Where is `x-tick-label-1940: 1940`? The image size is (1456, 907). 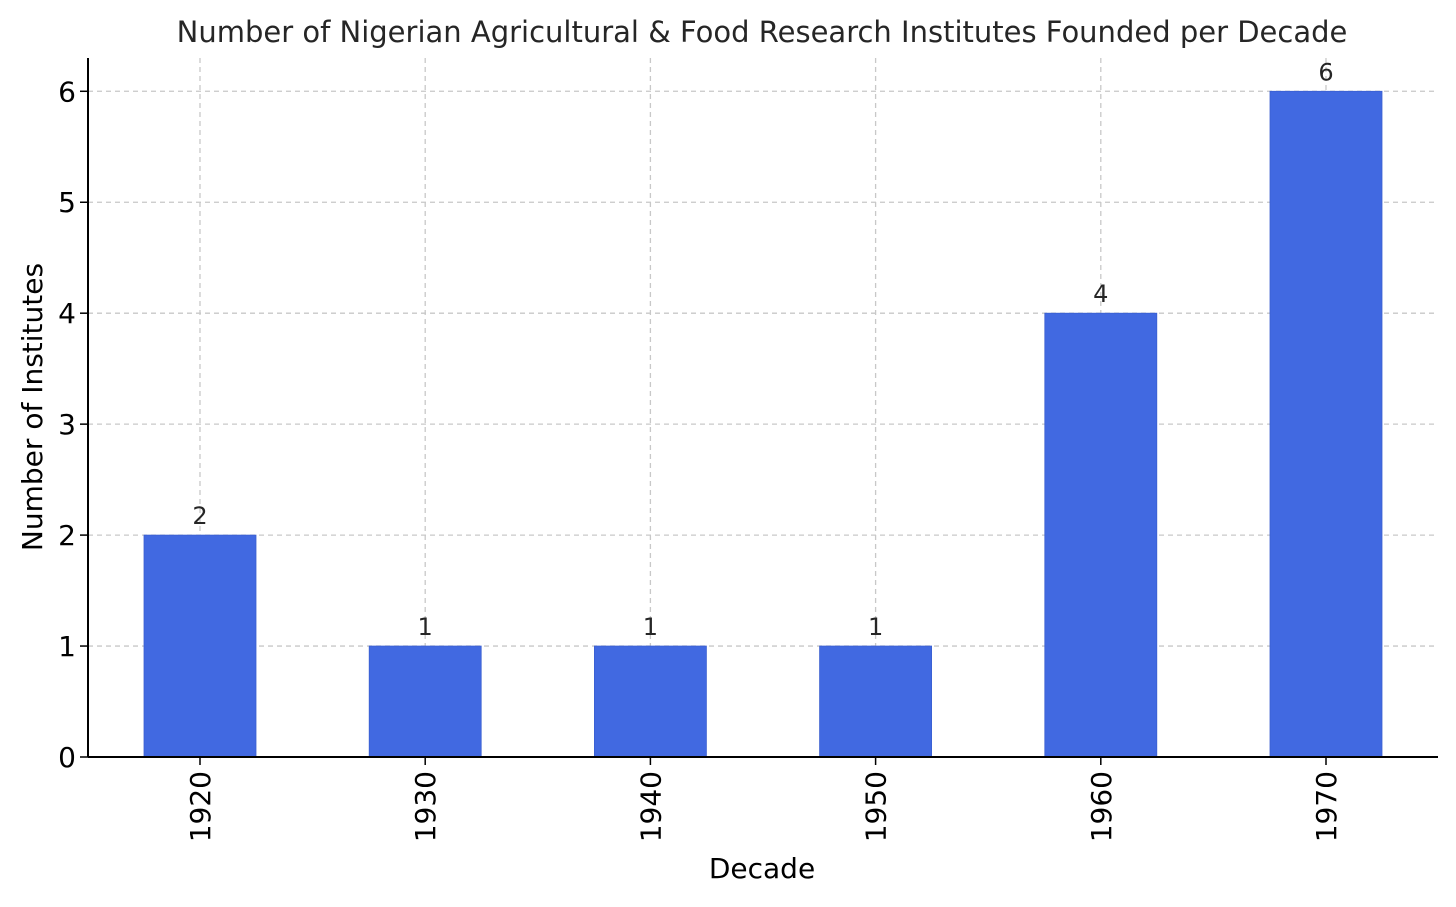
x-tick-label-1940: 1940 is located at coordinates (650, 806).